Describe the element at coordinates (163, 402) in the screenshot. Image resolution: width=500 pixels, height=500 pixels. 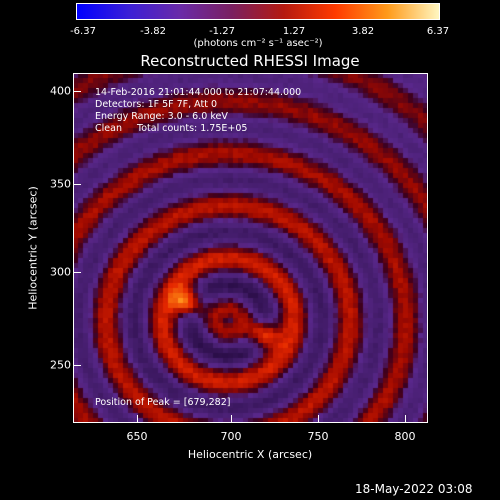
I see `peak-position-text: Position of Peak = [679,282]` at that location.